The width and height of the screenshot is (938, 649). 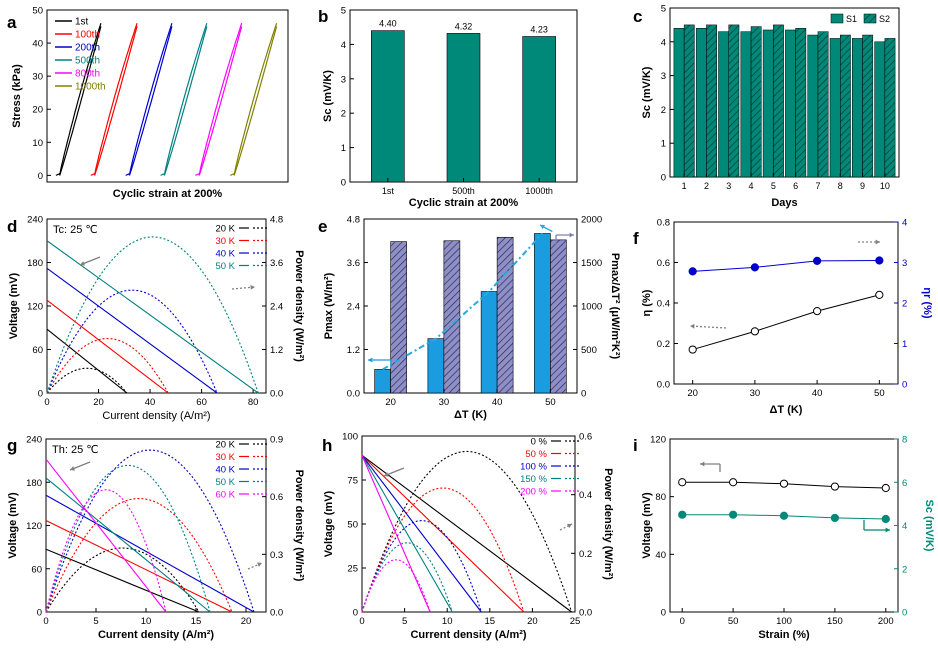 What do you see at coordinates (589, 350) in the screenshot?
I see `y2-tick-label: 500` at bounding box center [589, 350].